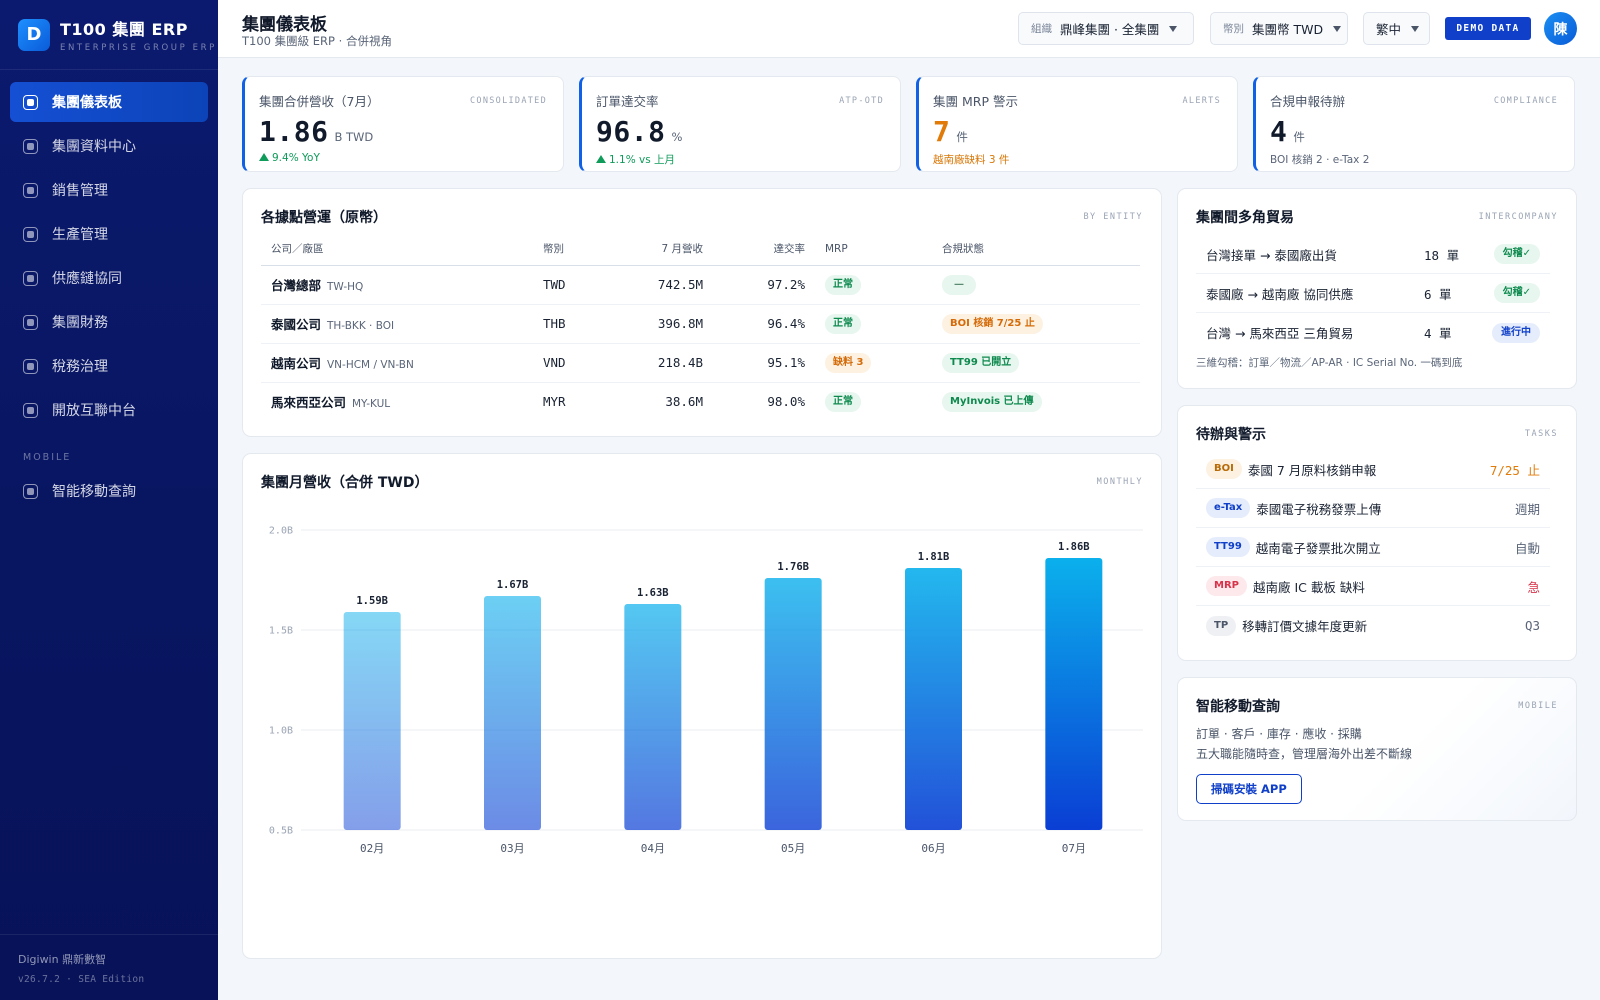  I want to click on compliance-status-badge: —, so click(959, 284).